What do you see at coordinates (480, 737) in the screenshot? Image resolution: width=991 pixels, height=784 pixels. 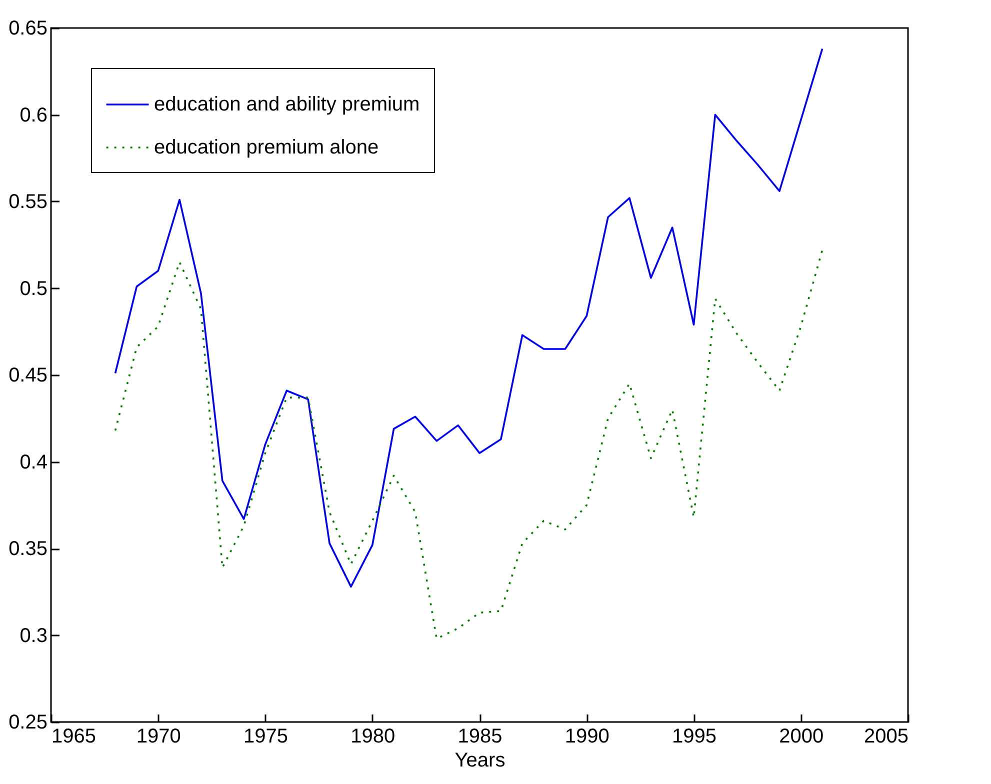 I see `x-tick-label: 1985` at bounding box center [480, 737].